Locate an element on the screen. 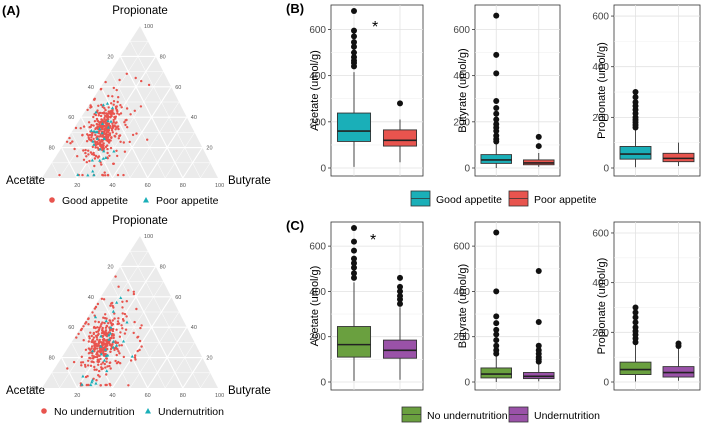 This screenshot has width=709, height=425. legend-undernutrition-marker is located at coordinates (148, 411).